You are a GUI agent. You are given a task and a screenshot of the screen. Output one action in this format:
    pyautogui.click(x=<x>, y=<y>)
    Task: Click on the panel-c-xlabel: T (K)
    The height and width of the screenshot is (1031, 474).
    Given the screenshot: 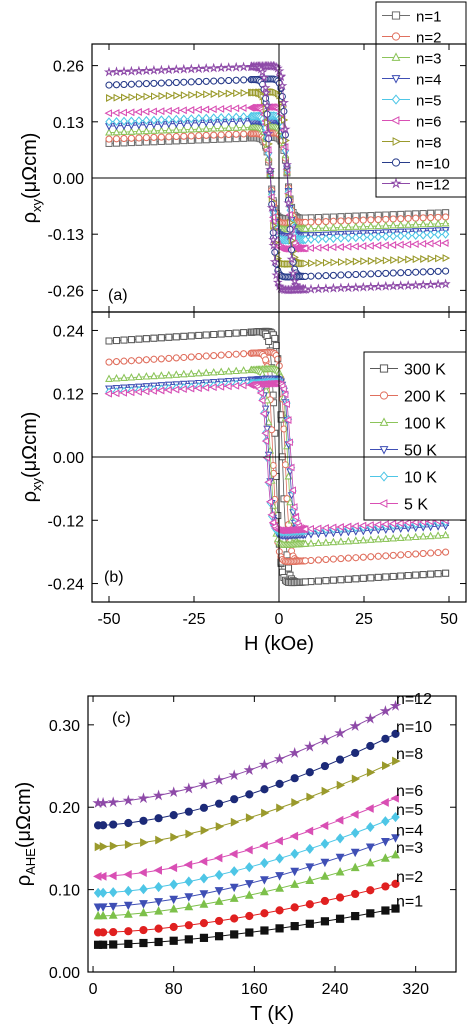 What is the action you would take?
    pyautogui.click(x=272, y=1014)
    